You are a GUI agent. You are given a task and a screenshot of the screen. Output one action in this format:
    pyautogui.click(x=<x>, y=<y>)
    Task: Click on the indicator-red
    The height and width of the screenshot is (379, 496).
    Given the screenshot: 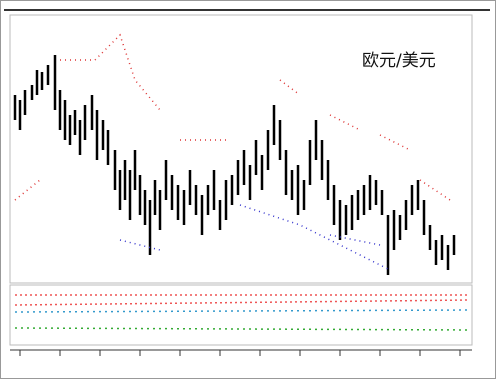 What is the action you would take?
    pyautogui.click(x=242, y=300)
    